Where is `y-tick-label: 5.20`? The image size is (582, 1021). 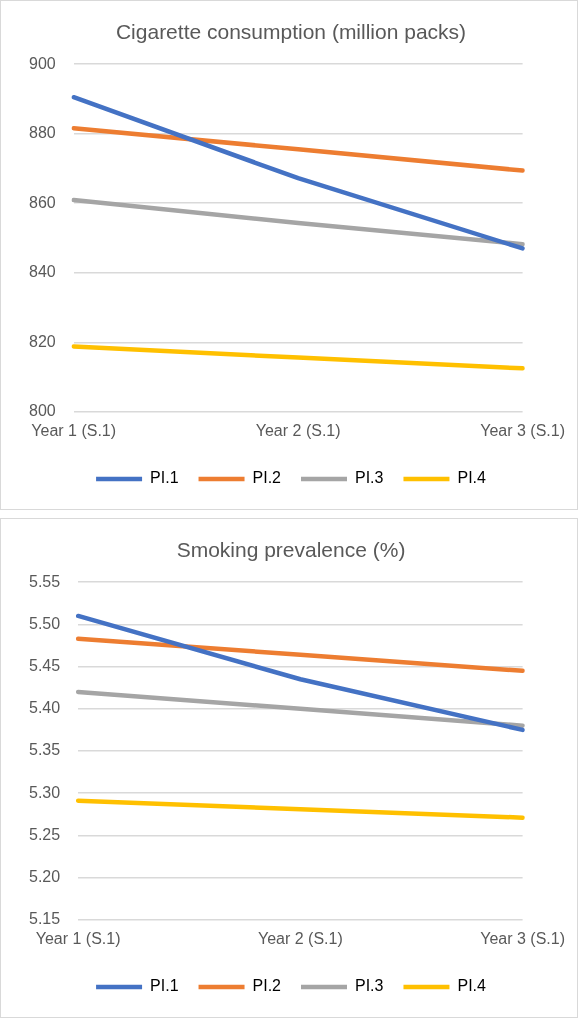 y-tick-label: 5.20 is located at coordinates (45, 877).